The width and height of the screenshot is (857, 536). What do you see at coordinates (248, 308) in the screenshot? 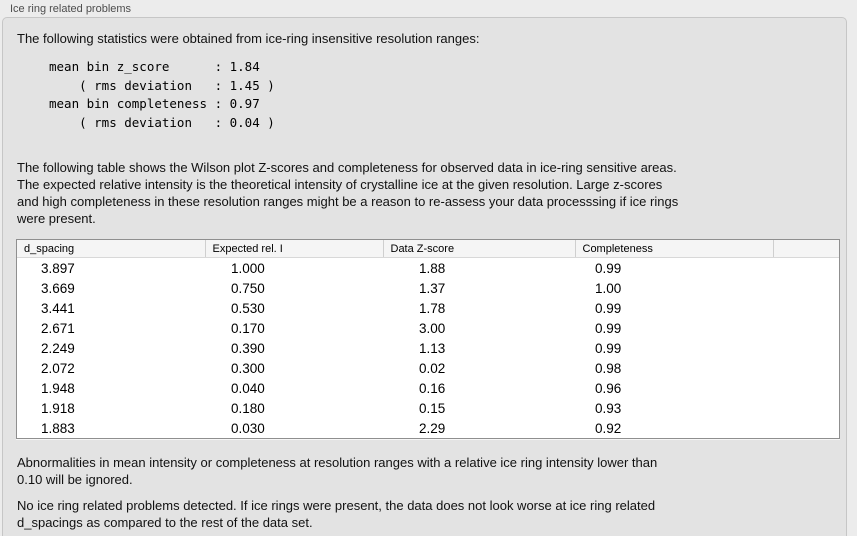
I see `cell-expected-rel-i: 0.530` at bounding box center [248, 308].